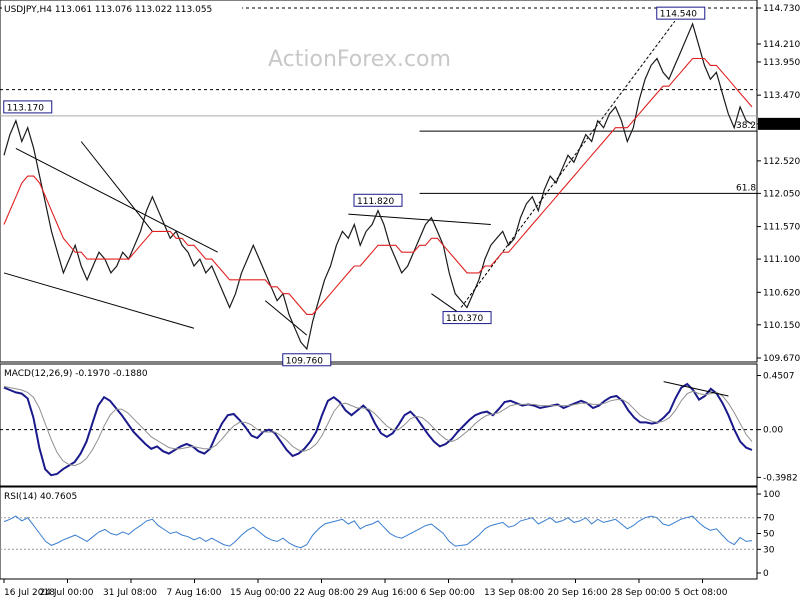  Describe the element at coordinates (40, 497) in the screenshot. I see `rsi-title: RSI(14) 40.7605` at that location.